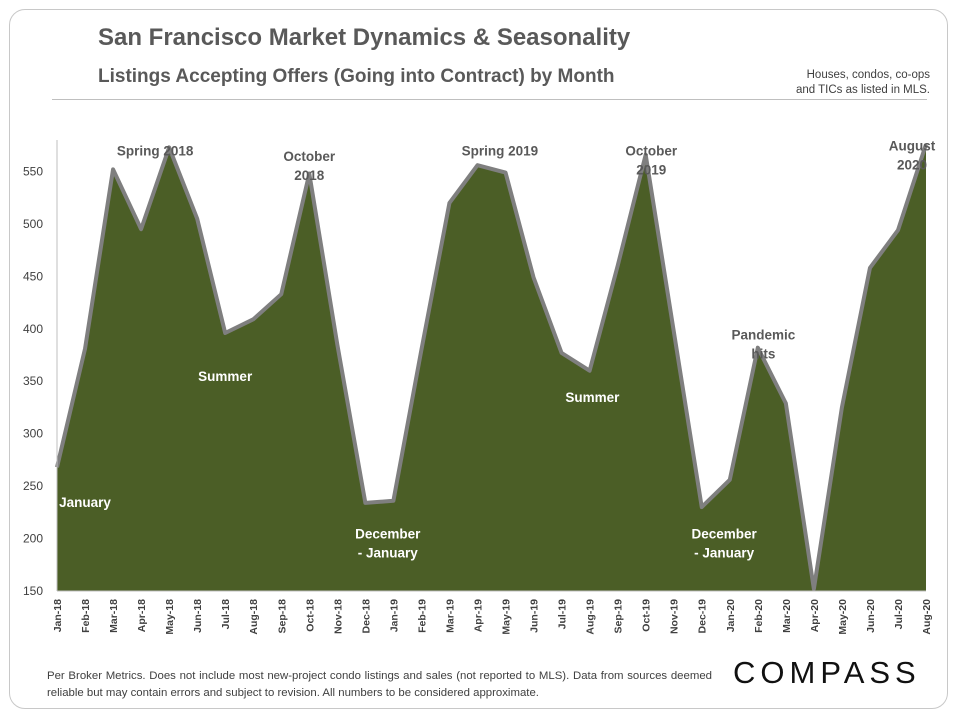 The image size is (960, 720). I want to click on x-tick-Aug-20: Aug-20, so click(927, 617).